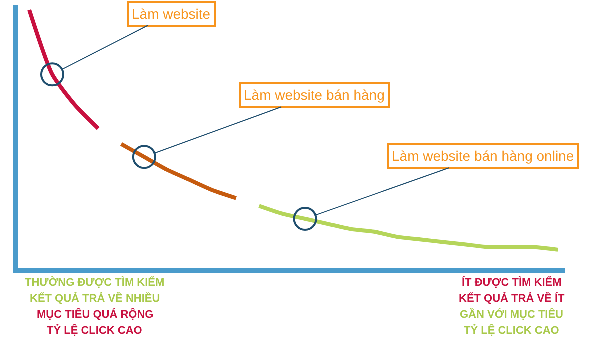  What do you see at coordinates (512, 282) in the screenshot?
I see `text: ÍT ĐƯỢC TÌM KIẾM` at bounding box center [512, 282].